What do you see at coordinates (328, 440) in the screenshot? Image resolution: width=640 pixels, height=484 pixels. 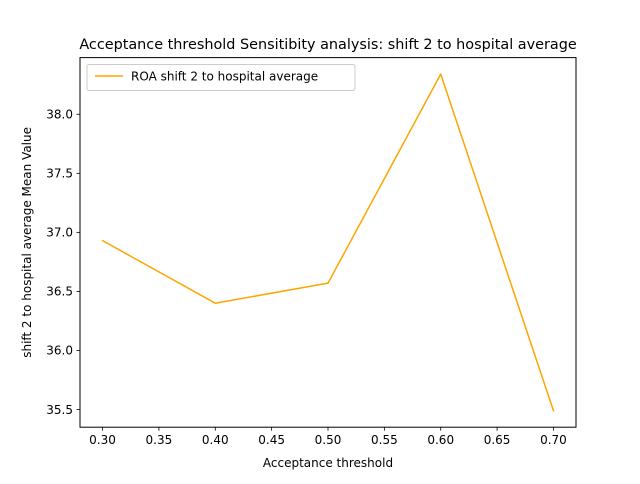 I see `x-tick-label: 0.50` at bounding box center [328, 440].